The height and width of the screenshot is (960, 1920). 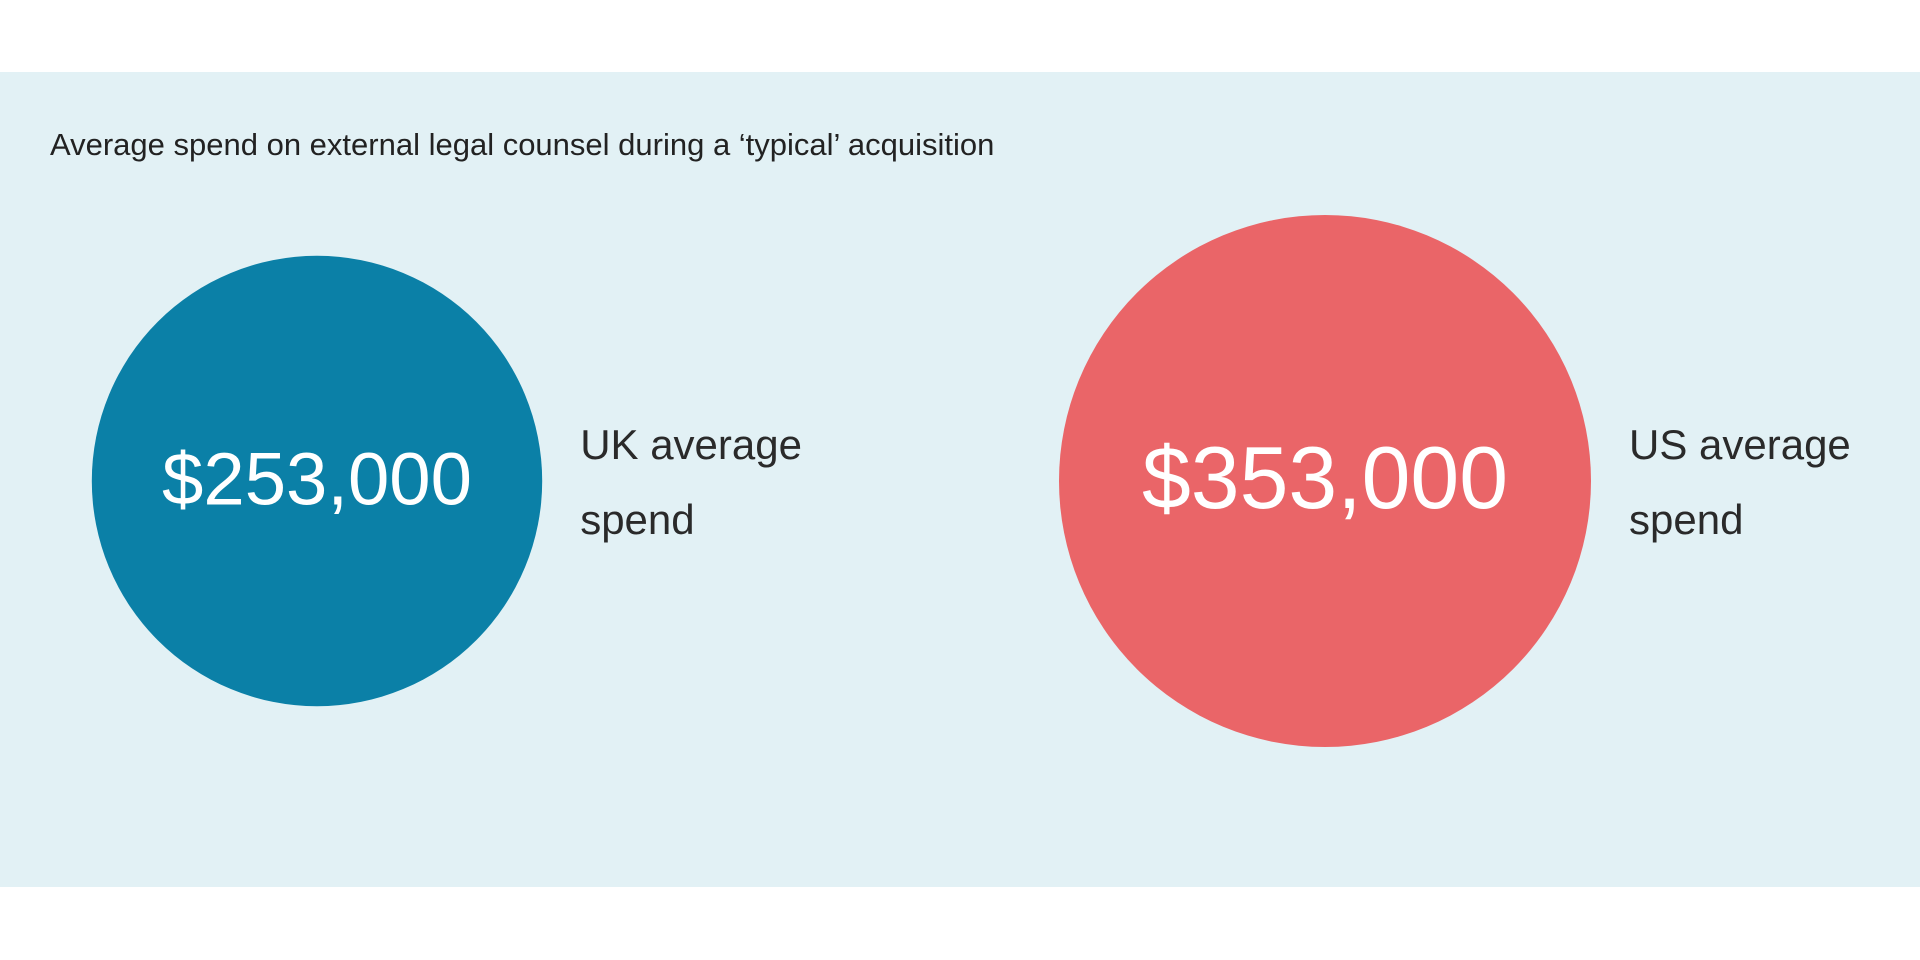 I want to click on category-label: UK average spend, so click(x=691, y=482).